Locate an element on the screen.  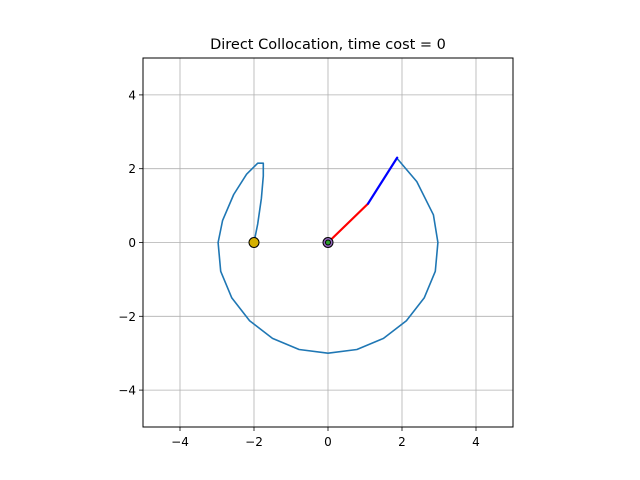
x-tick-label-3: 2 is located at coordinates (402, 442).